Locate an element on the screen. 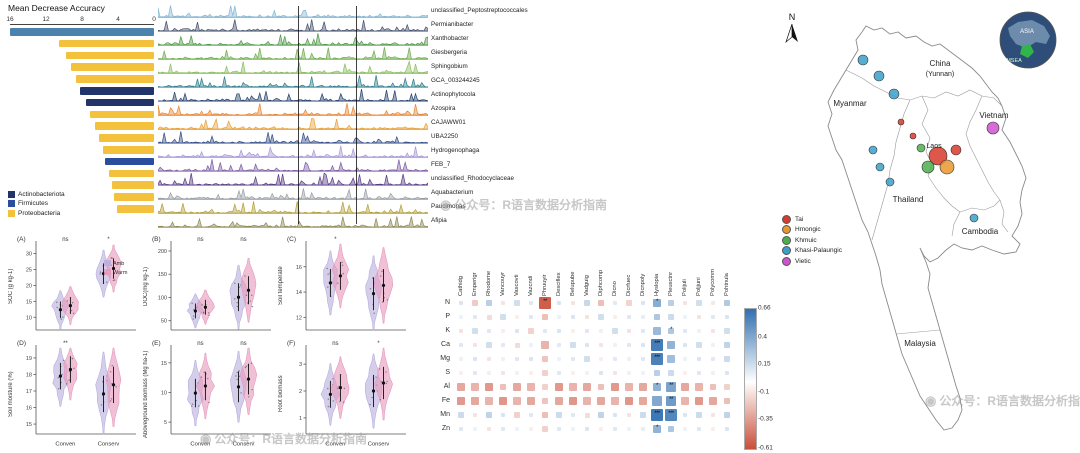 This screenshot has width=1080, height=453. heatmap-cell: *** is located at coordinates (671, 415).